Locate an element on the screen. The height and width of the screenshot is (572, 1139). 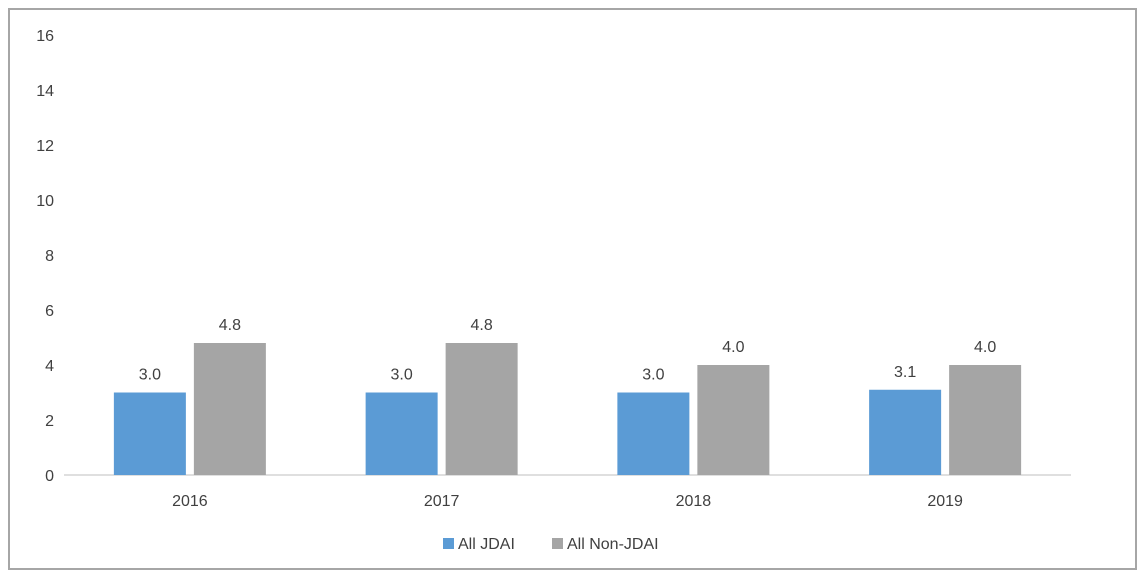
x-tick-label: 2016 is located at coordinates (190, 501).